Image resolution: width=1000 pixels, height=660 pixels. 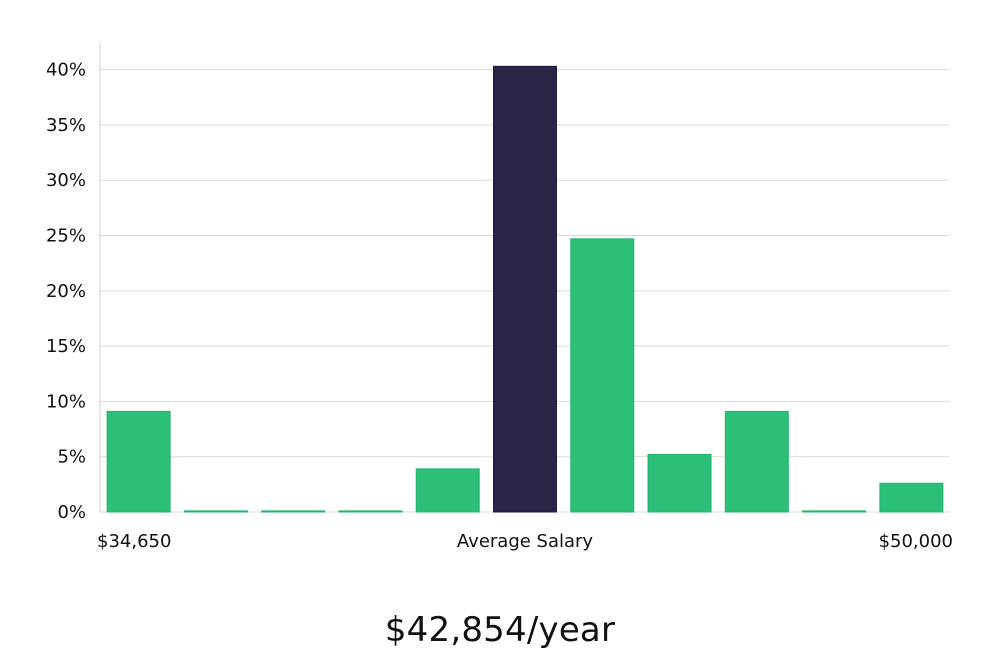 I want to click on x-axis-label-min: $34,650, so click(x=134, y=541).